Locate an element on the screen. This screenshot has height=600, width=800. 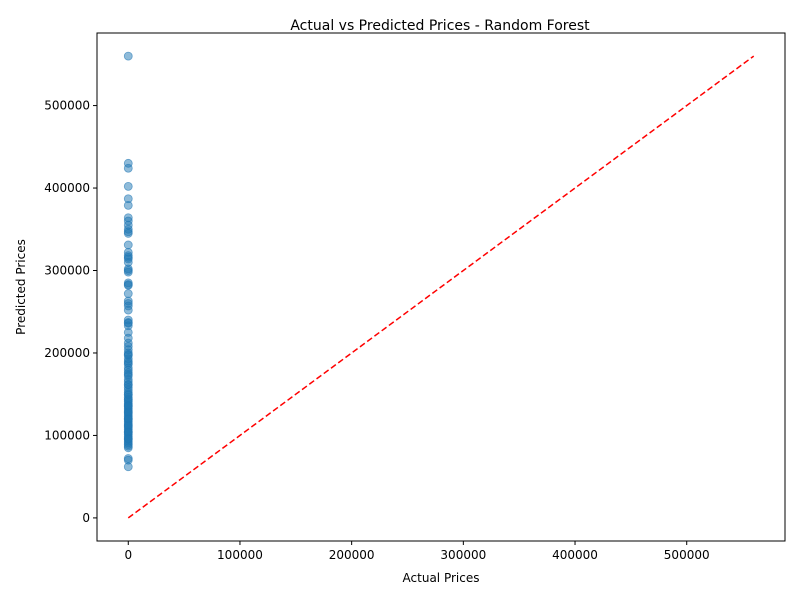
y-tick-label: 200000 is located at coordinates (67, 353).